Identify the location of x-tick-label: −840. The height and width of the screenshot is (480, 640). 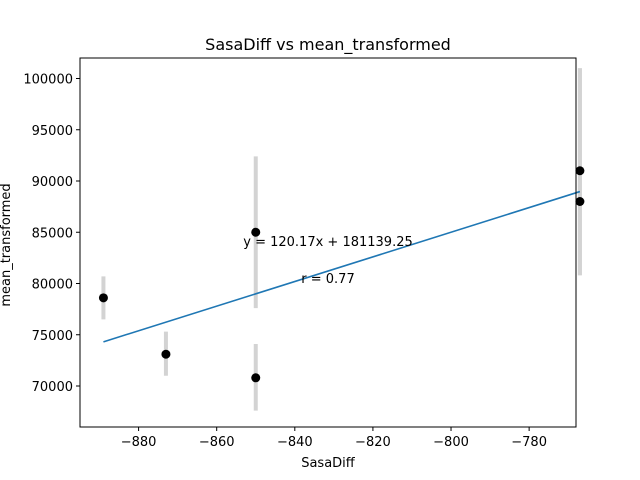
(295, 442).